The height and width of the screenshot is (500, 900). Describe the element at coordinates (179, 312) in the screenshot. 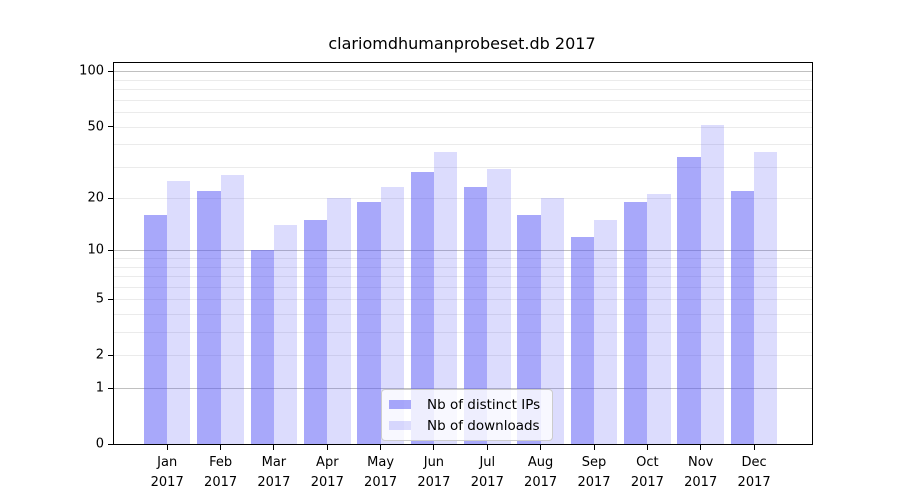

I see `bar-downloads-jan` at that location.